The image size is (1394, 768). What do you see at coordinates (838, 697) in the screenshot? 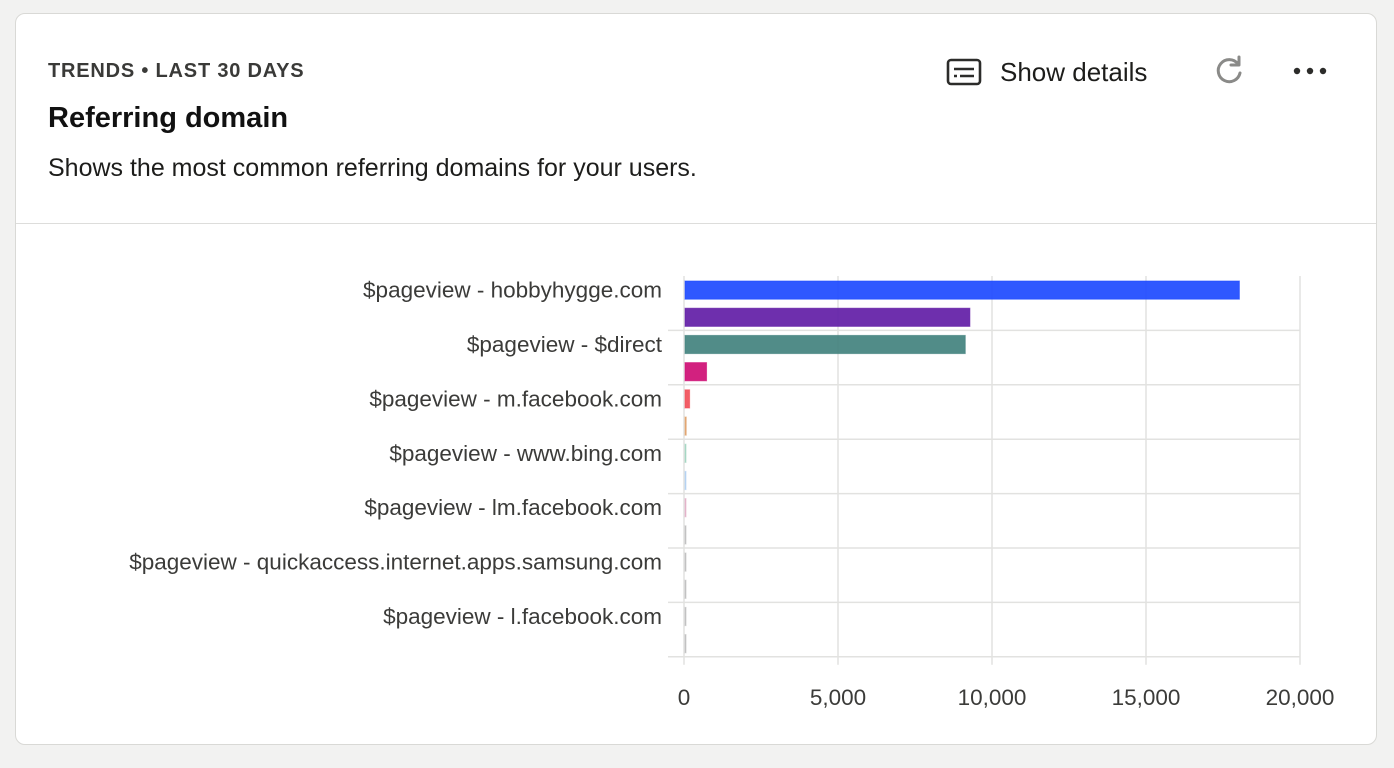
I see `x-tick-label: 5,000` at bounding box center [838, 697].